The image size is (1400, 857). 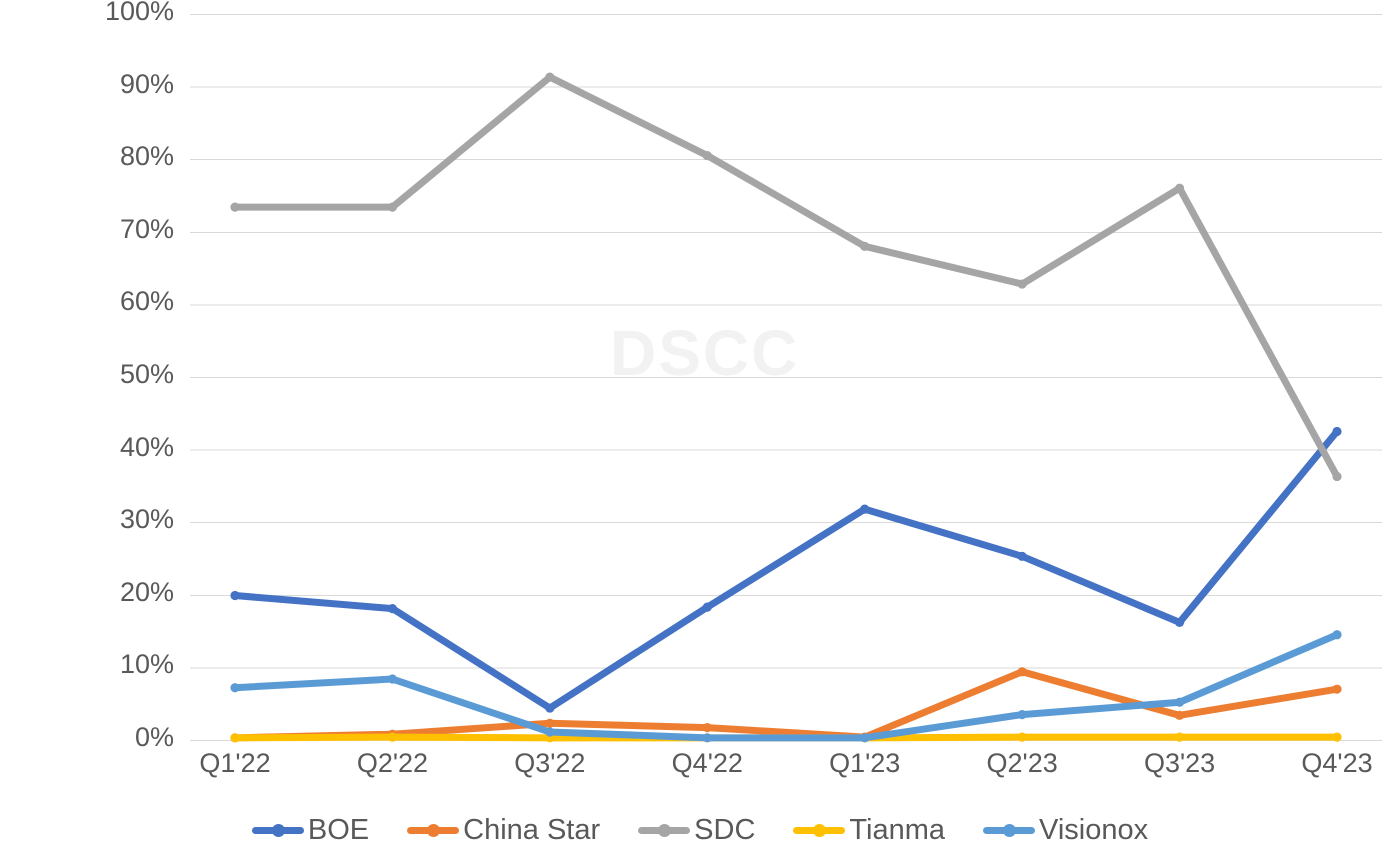 I want to click on x-axis-tick-label: Q4'22, so click(x=707, y=763).